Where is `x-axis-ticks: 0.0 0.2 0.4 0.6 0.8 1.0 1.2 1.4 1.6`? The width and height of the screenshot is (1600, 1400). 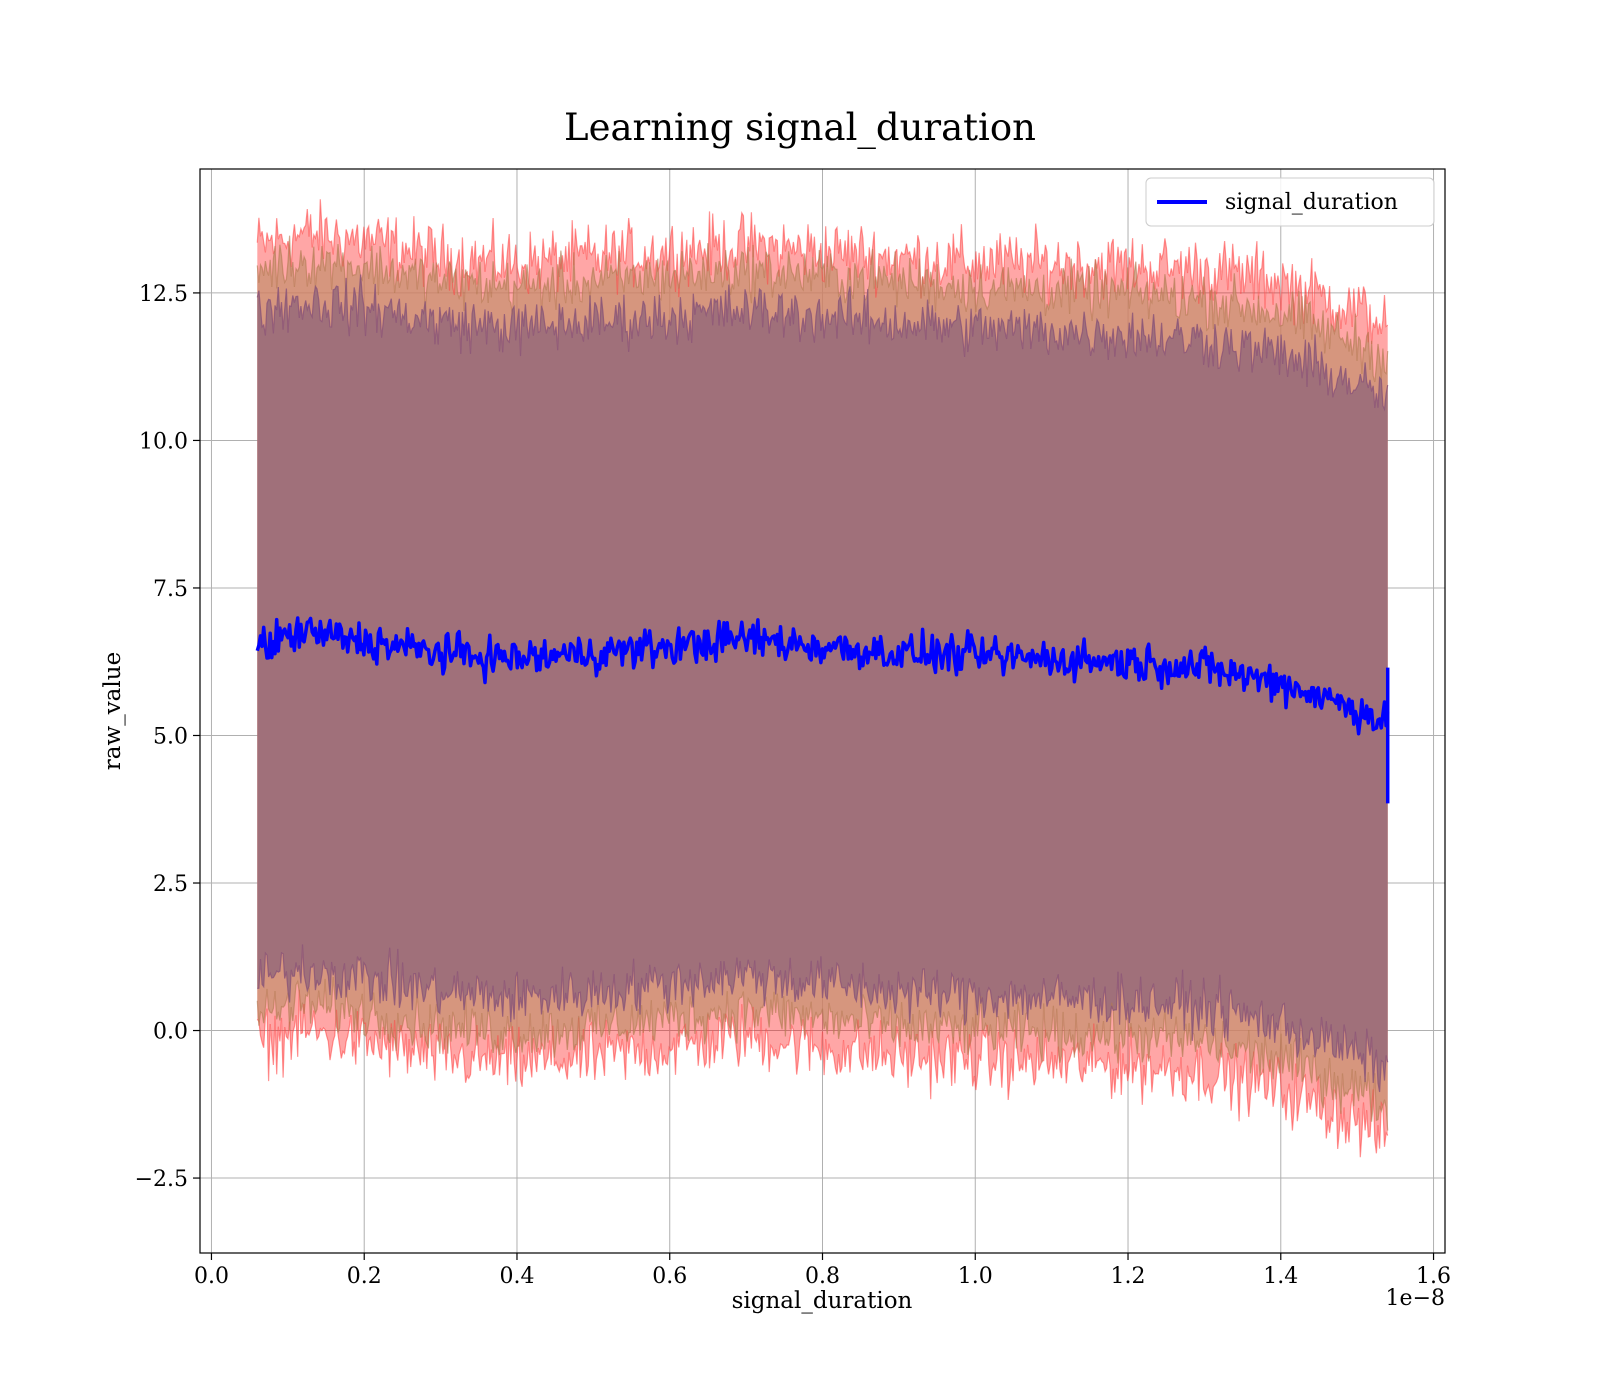
x-axis-ticks: 0.0 0.2 0.4 0.6 0.8 1.0 1.2 1.4 1.6 is located at coordinates (822, 1271).